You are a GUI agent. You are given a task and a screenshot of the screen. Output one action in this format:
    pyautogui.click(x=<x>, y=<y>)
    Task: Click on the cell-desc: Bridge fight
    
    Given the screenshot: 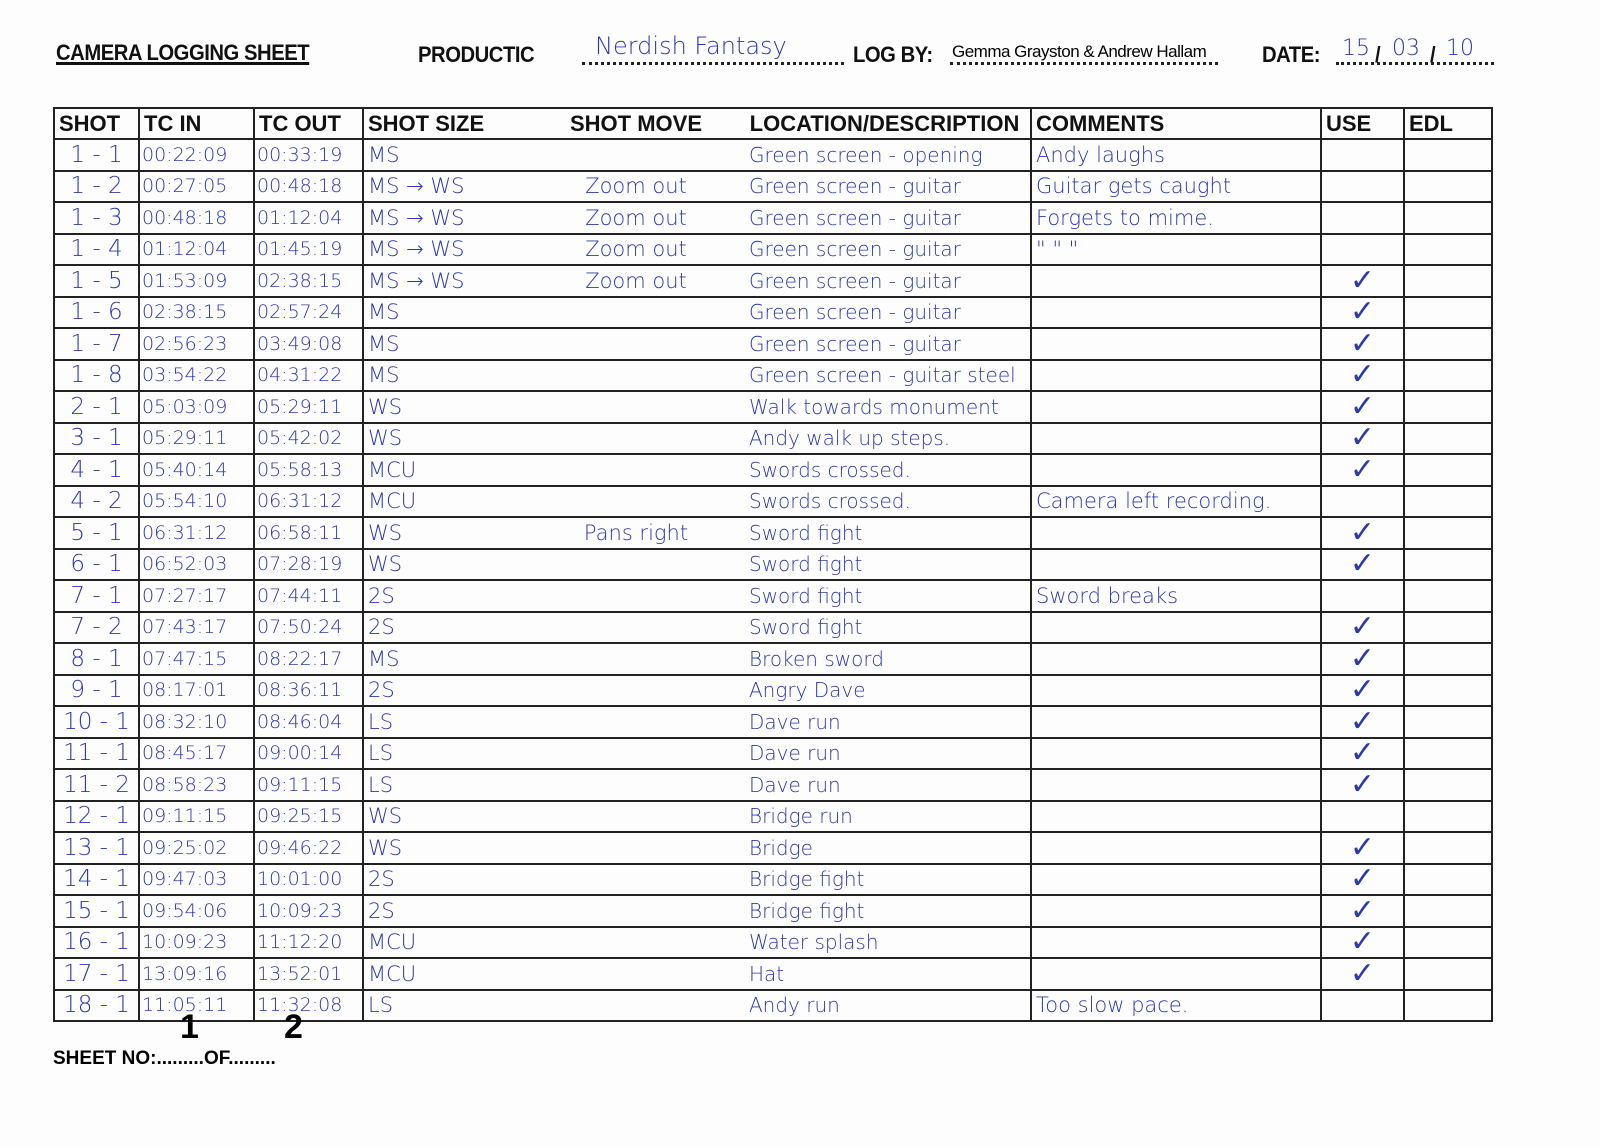 What is the action you would take?
    pyautogui.click(x=885, y=879)
    